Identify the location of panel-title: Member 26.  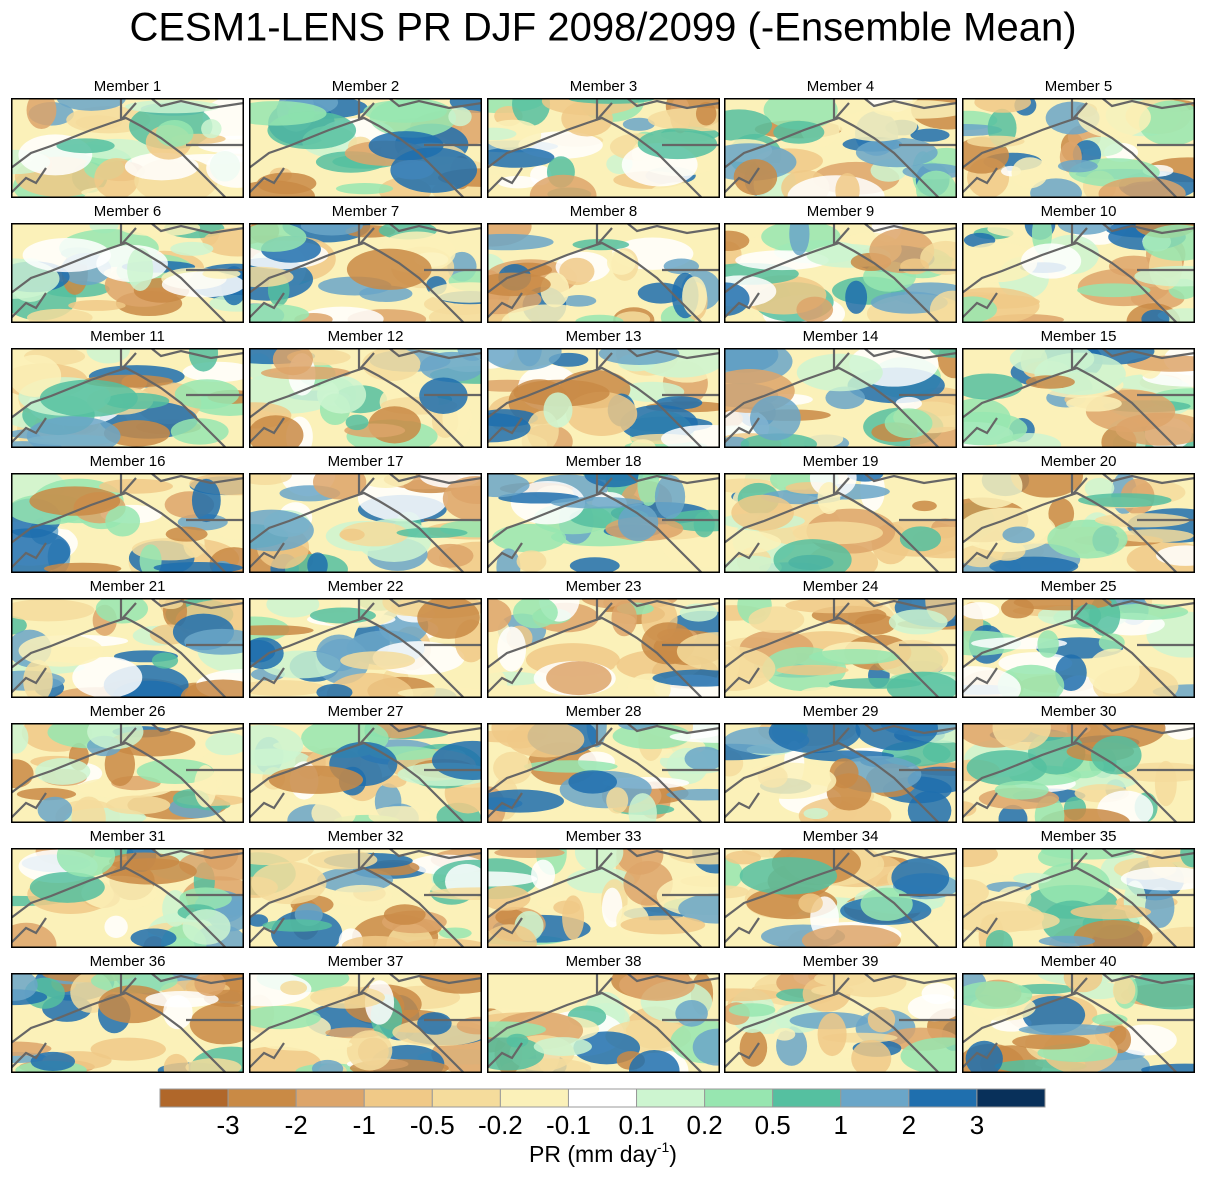
(128, 711).